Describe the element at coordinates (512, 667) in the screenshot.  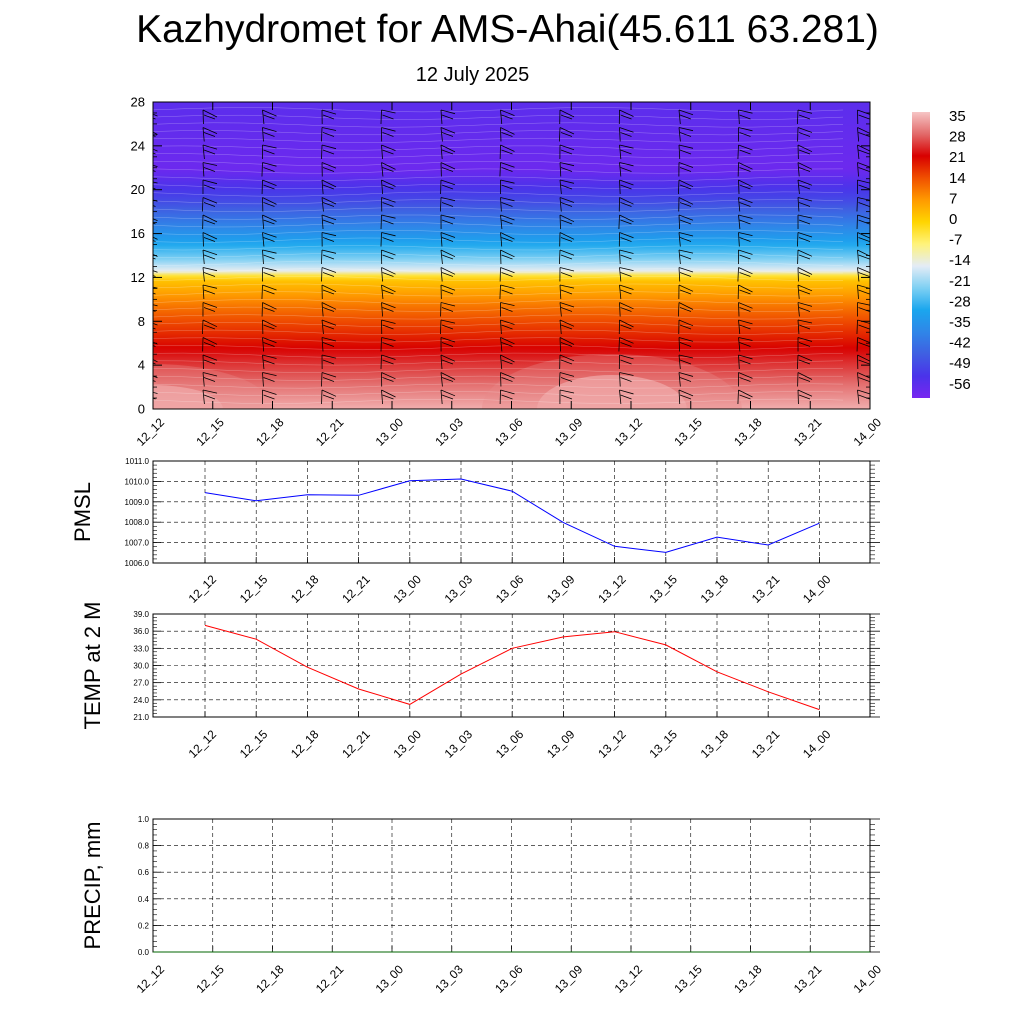
I see `temp-series-line` at that location.